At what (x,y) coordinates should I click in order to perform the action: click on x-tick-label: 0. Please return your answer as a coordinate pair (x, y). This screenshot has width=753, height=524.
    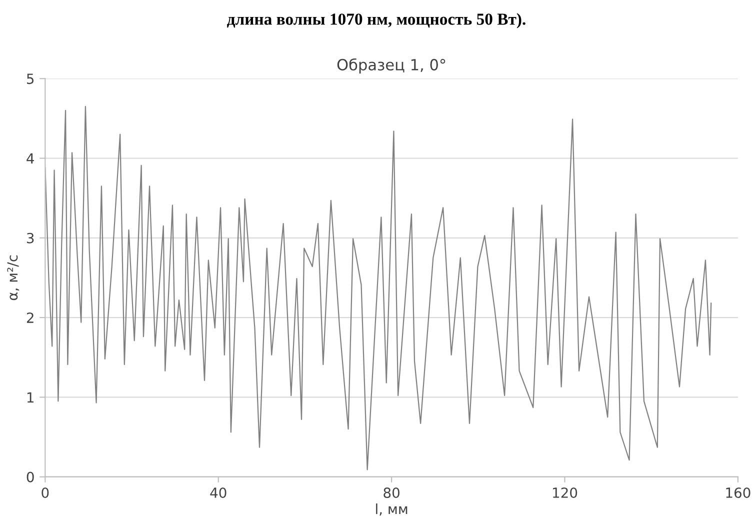
    Looking at the image, I should click on (45, 493).